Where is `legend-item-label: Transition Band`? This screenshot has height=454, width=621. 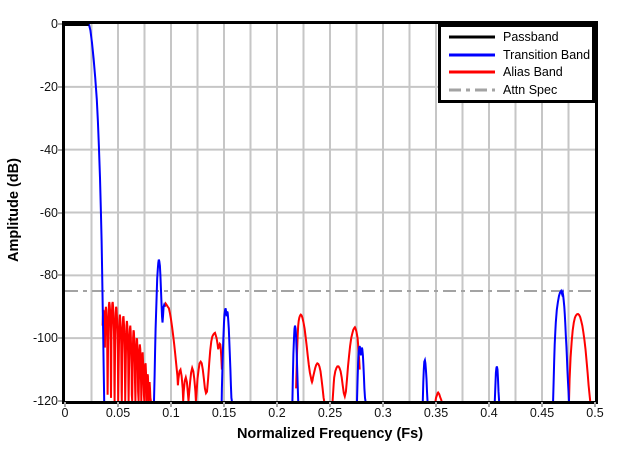 legend-item-label: Transition Band is located at coordinates (547, 54).